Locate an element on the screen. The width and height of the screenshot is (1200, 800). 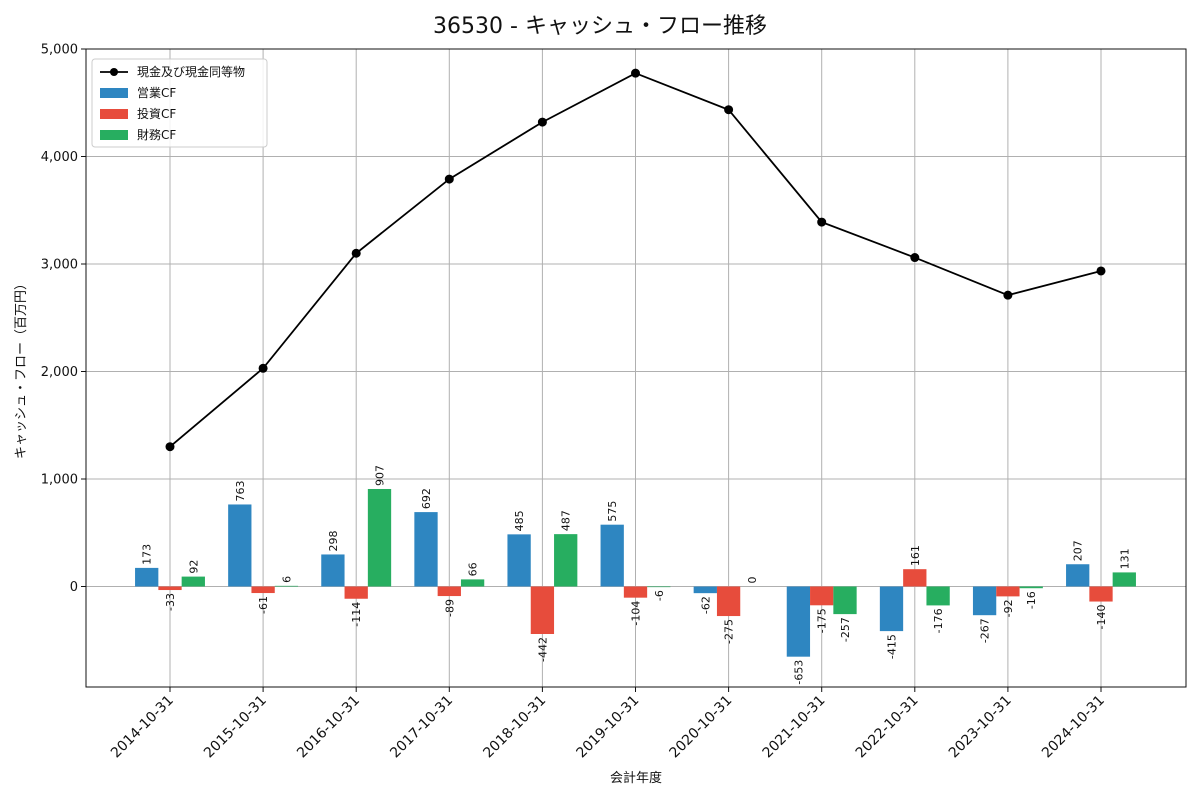
bar-value-label: 92 is located at coordinates (193, 567).